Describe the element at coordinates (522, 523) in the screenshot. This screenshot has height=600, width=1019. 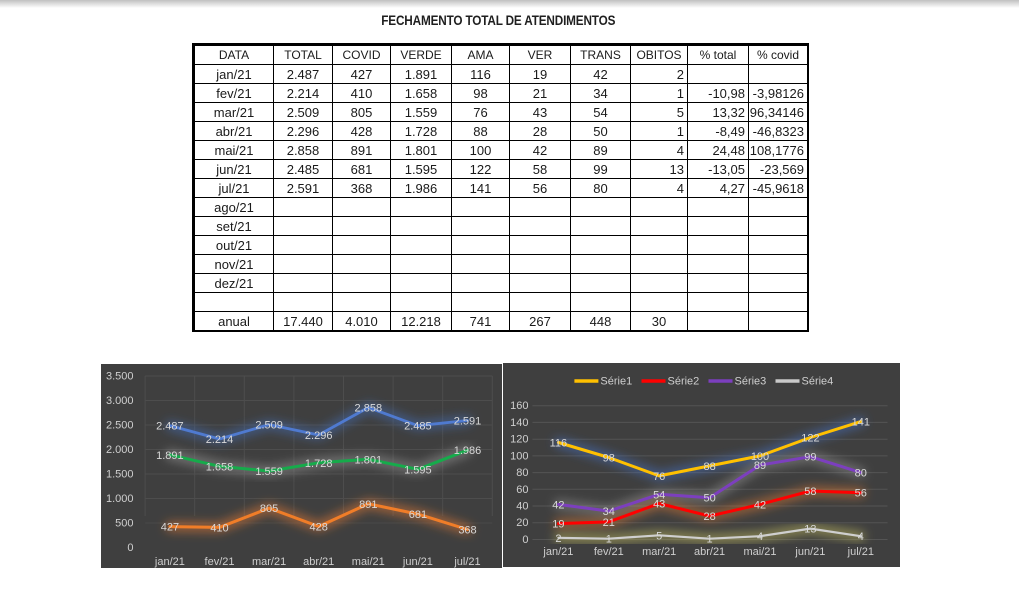
I see `svg-text: 20` at that location.